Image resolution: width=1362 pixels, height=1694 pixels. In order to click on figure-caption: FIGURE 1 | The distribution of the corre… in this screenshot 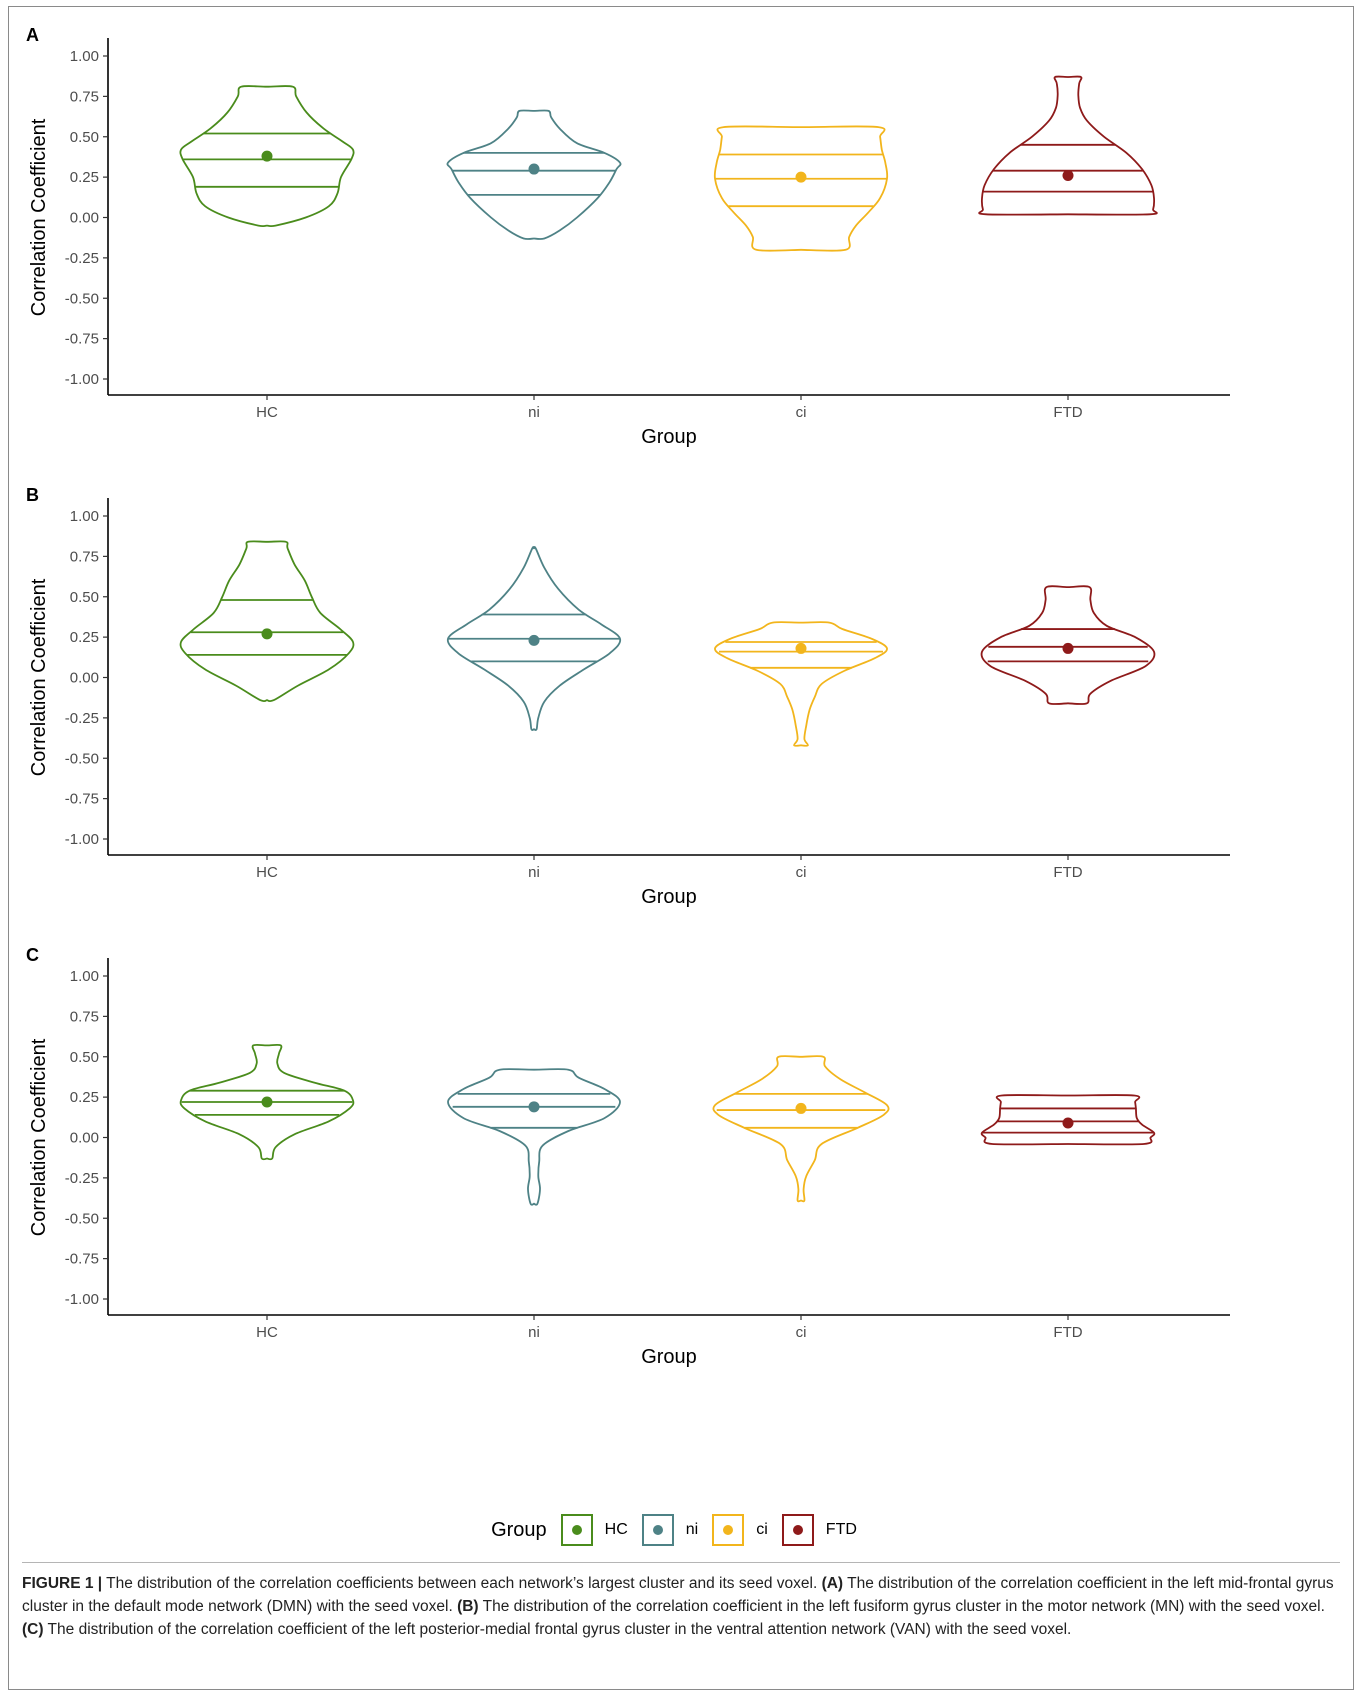, I will do `click(681, 1606)`.